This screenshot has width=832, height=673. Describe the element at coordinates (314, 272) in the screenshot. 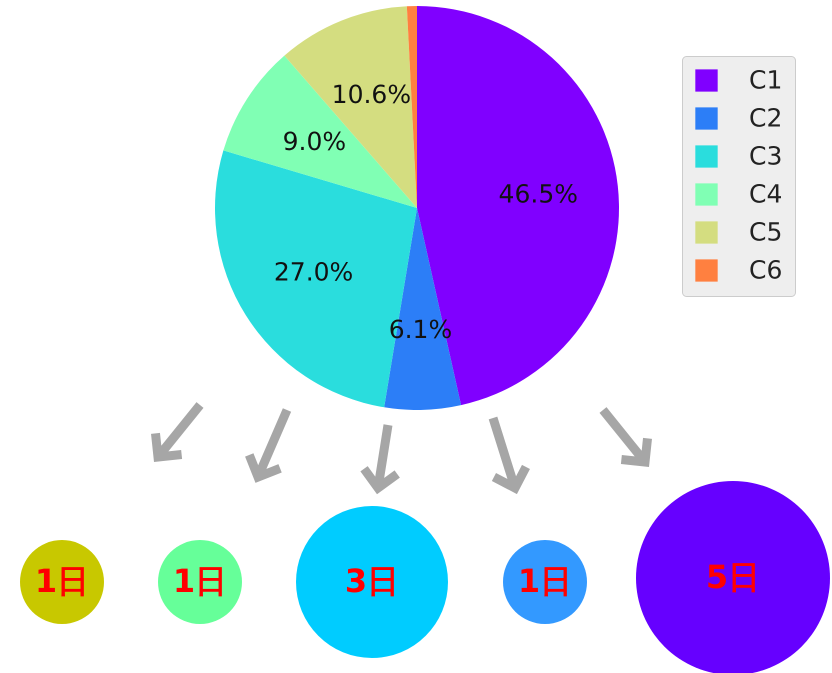

I see `data-label: 27.0%` at that location.